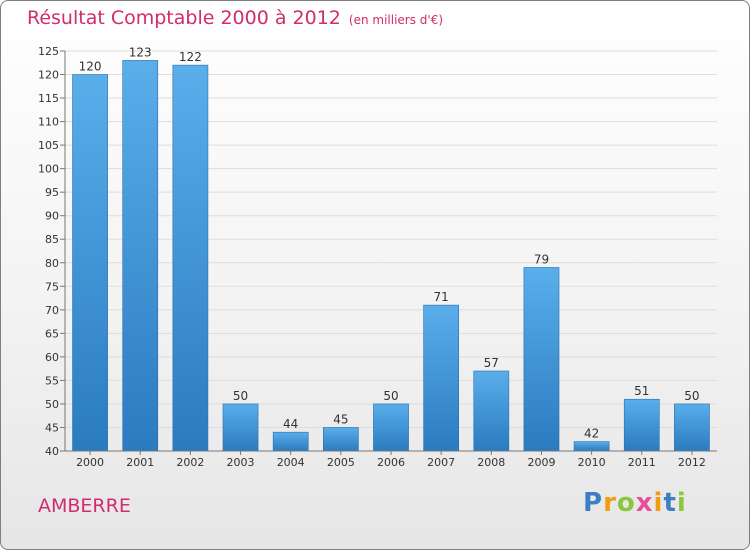  Describe the element at coordinates (190, 462) in the screenshot. I see `x-tick-label: 2002` at that location.